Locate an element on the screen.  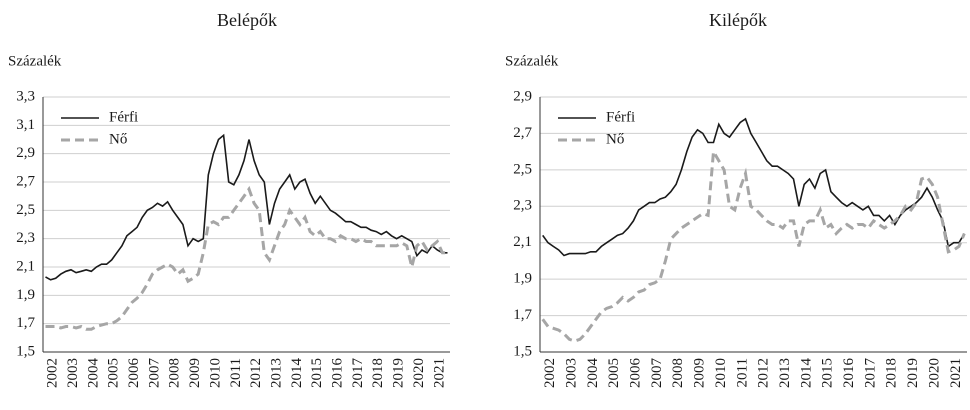
y-tick-label: 3,3 is located at coordinates (25, 96).